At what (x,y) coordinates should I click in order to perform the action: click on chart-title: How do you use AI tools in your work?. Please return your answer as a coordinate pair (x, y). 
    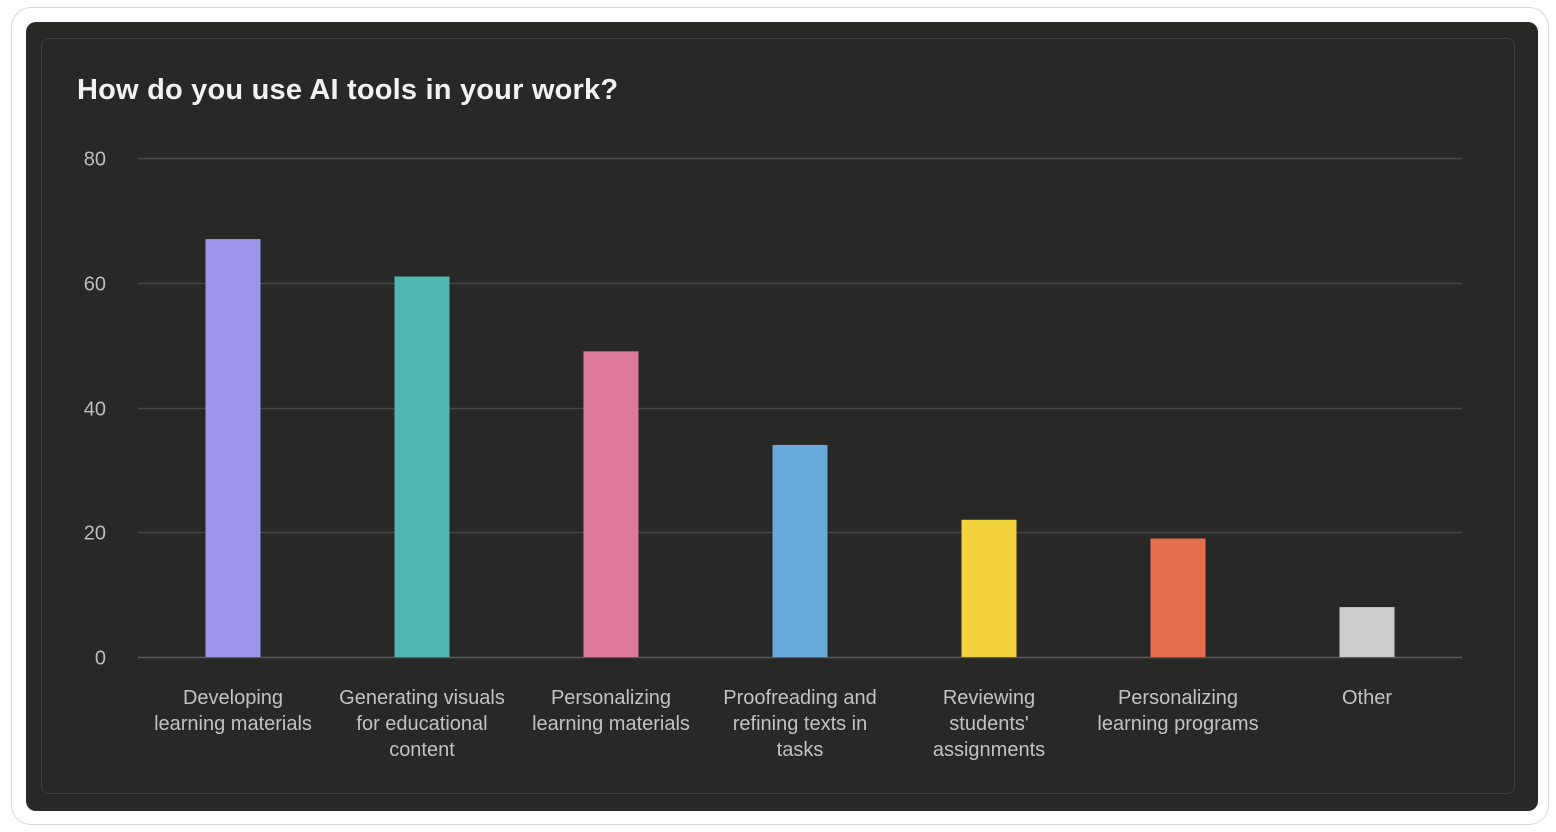
    Looking at the image, I should click on (348, 90).